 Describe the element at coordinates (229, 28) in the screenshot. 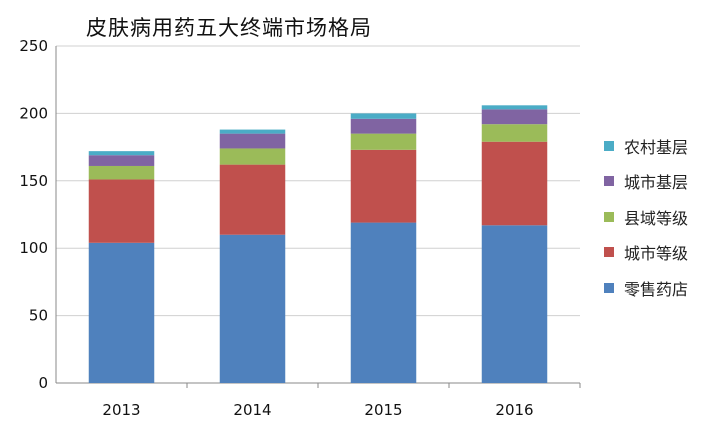

I see `chart-title: 皮肤病用药五大终端市场格局` at that location.